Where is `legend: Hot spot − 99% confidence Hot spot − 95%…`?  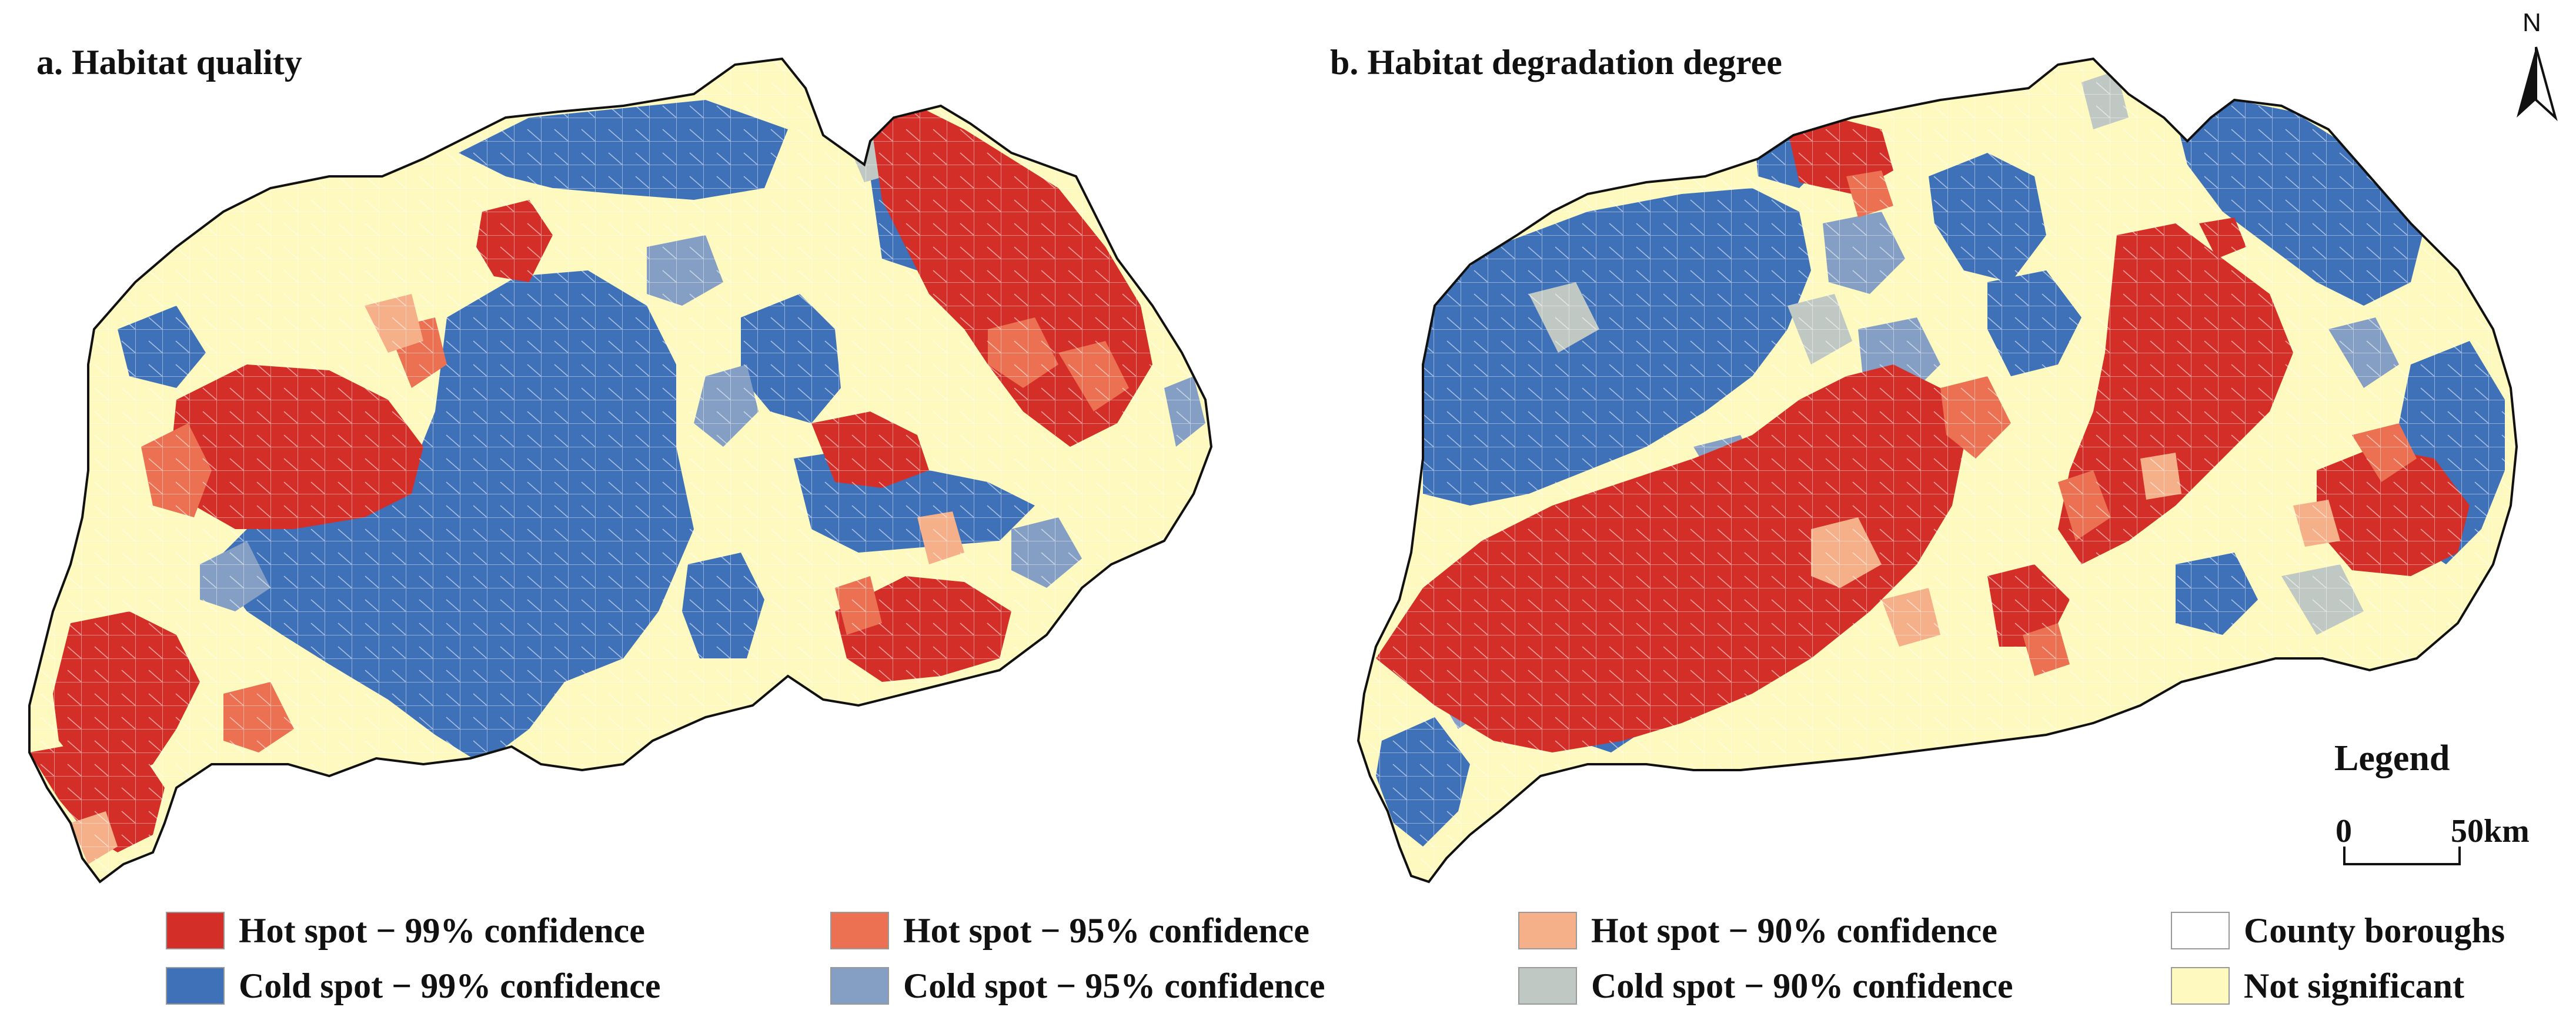
legend: Hot spot − 99% confidence Hot spot − 95%… is located at coordinates (1365, 967).